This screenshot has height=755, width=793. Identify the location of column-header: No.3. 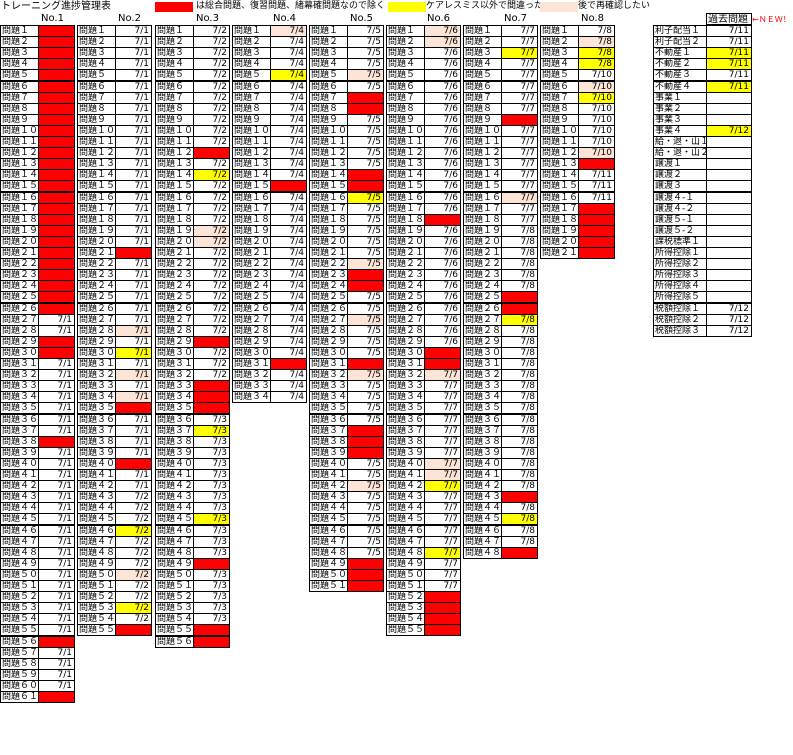
(207, 18).